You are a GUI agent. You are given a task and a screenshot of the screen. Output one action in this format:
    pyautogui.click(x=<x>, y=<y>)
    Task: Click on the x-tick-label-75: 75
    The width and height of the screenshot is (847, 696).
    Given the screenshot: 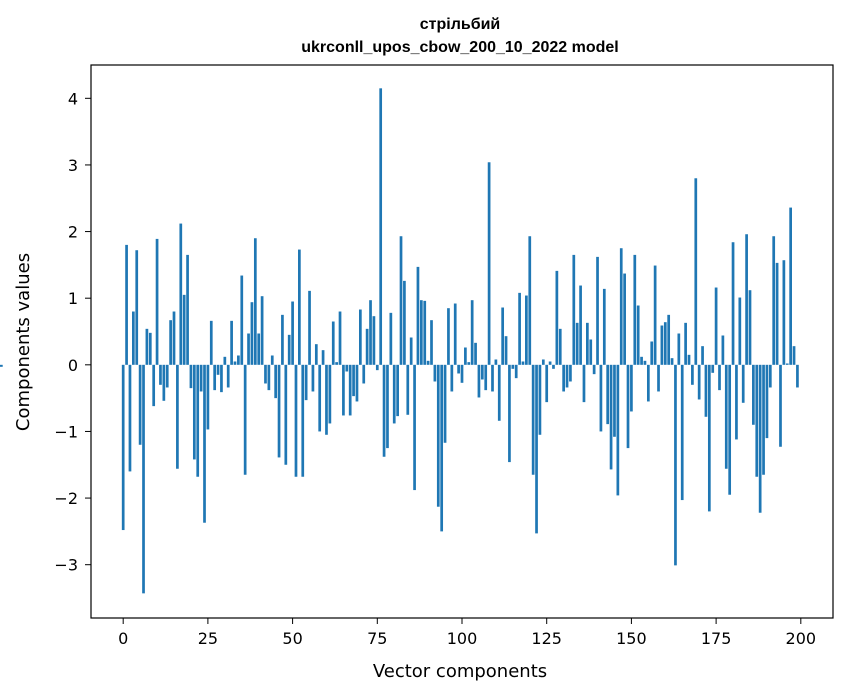 What is the action you would take?
    pyautogui.click(x=377, y=638)
    